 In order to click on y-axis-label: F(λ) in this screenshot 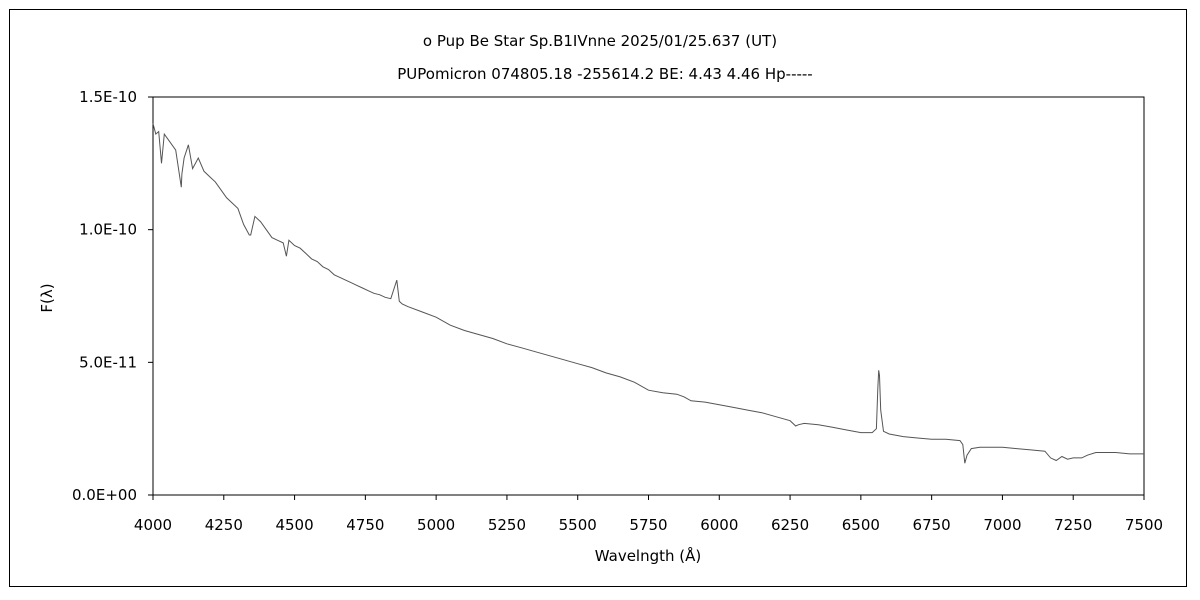, I will do `click(47, 297)`.